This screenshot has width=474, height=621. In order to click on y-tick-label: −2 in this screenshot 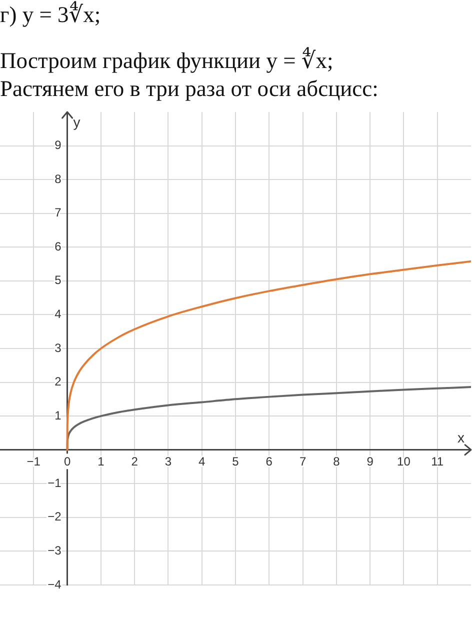, I will do `click(55, 517)`.